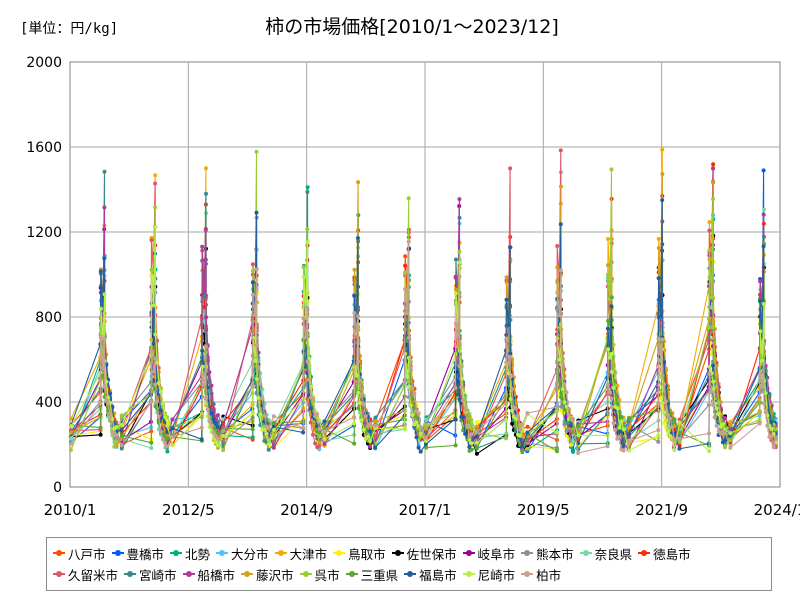  I want to click on legend-item: 徳島市, so click(664, 553).